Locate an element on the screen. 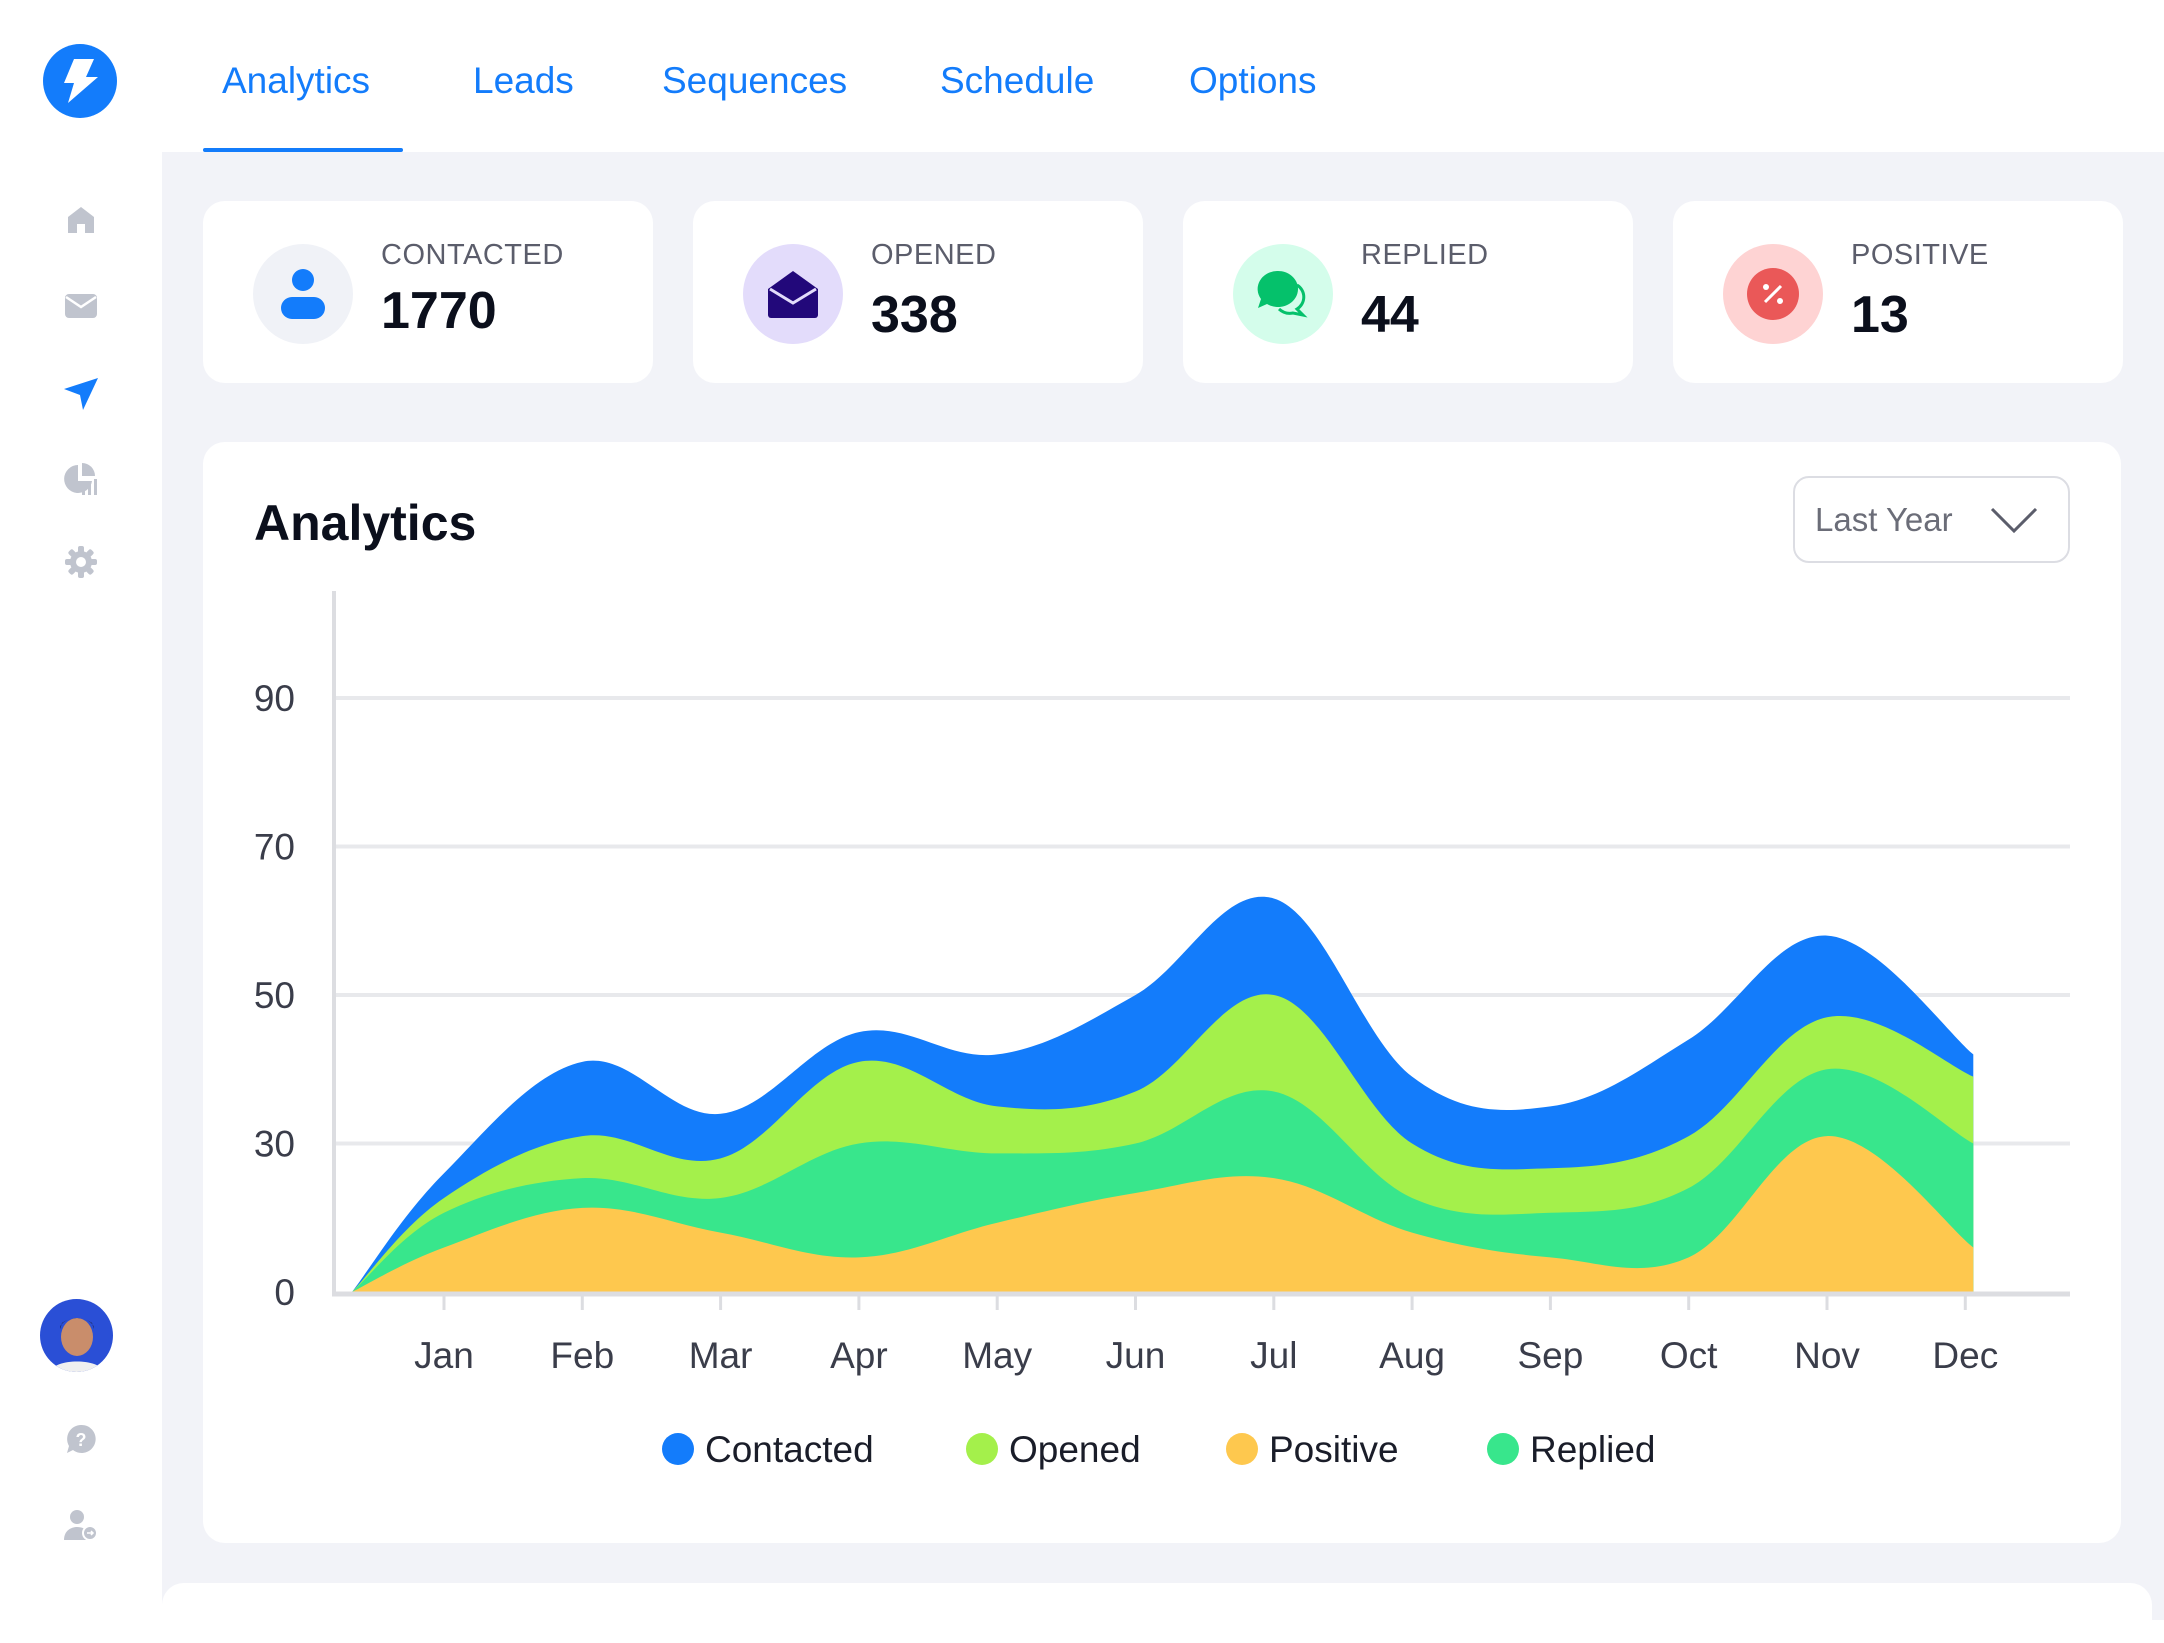  x-tick-label: Apr is located at coordinates (859, 1355).